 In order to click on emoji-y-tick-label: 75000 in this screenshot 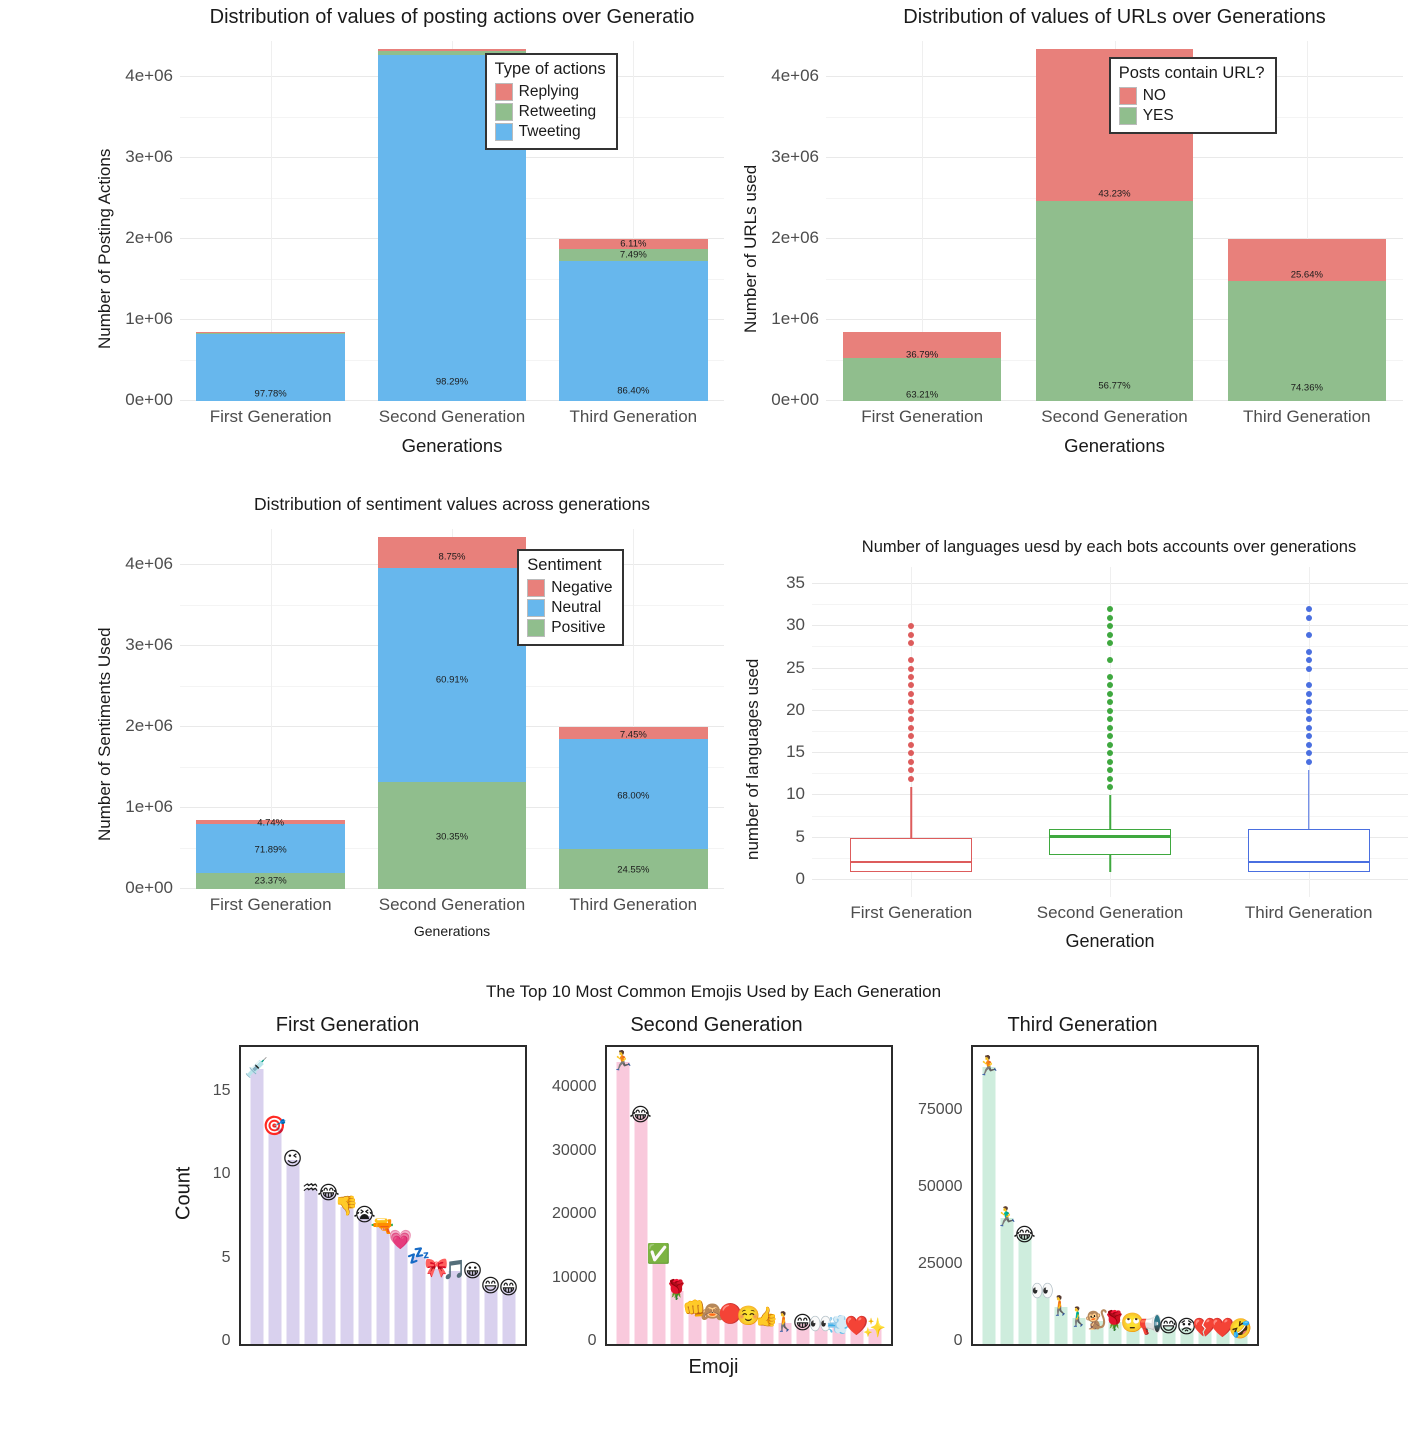, I will do `click(940, 1110)`.